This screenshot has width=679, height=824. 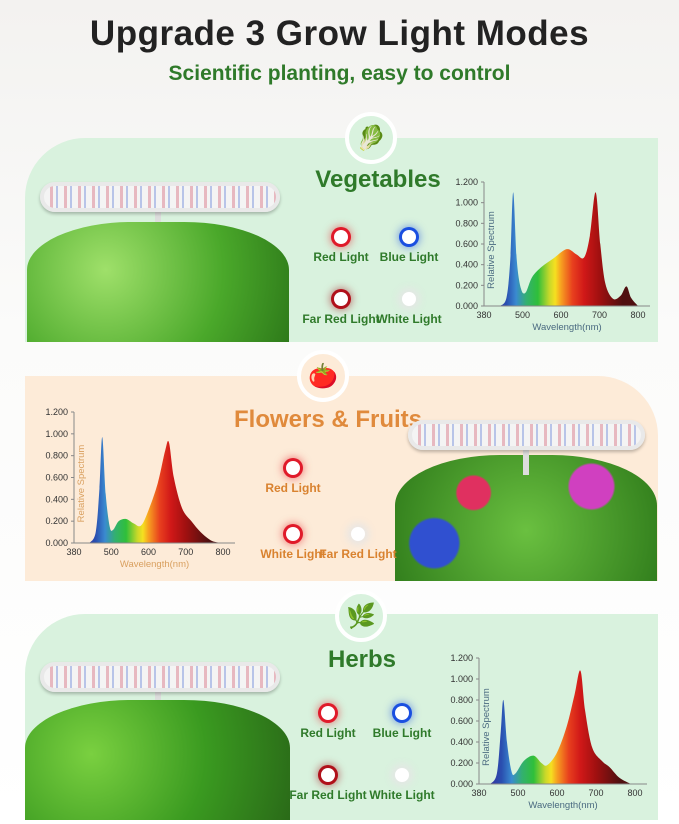 What do you see at coordinates (371, 138) in the screenshot?
I see `lettuce-icon: 🥬` at bounding box center [371, 138].